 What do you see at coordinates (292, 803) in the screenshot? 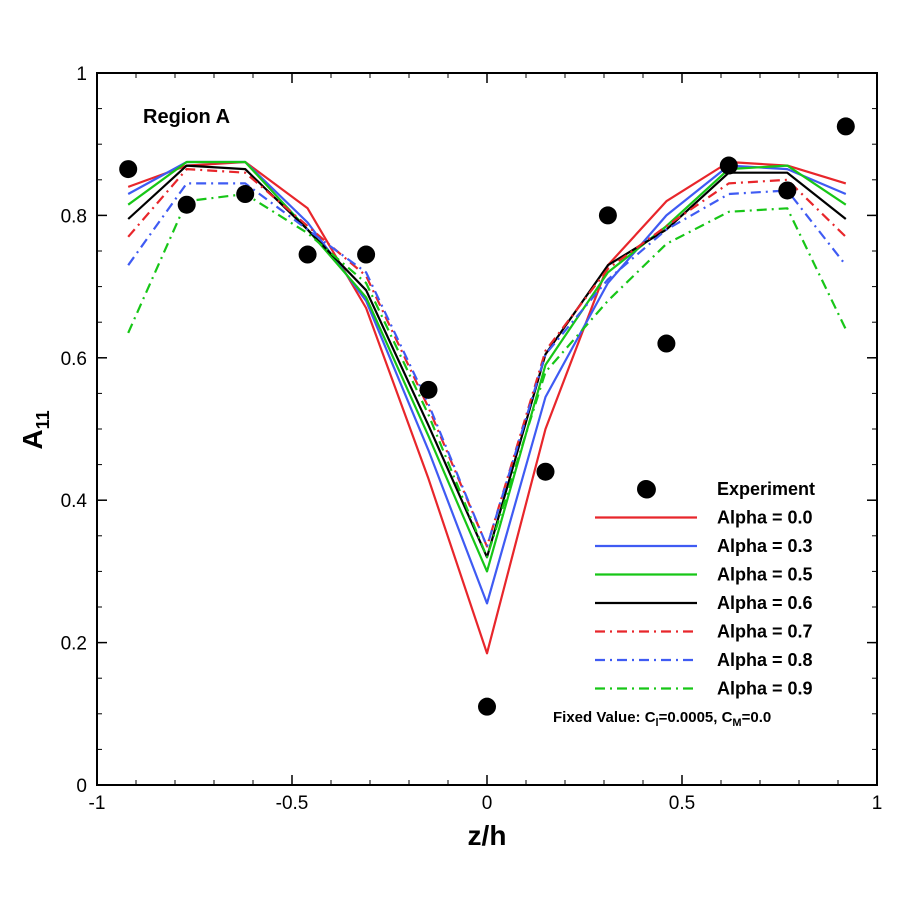
I see `x-tick-label: -0.5` at bounding box center [292, 803].